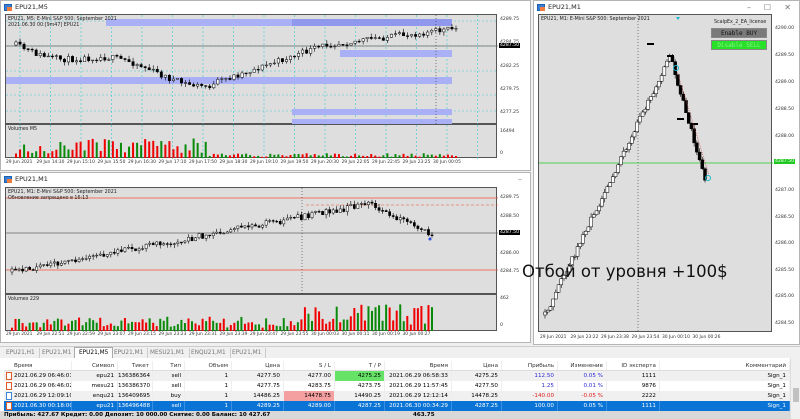  What do you see at coordinates (309, 365) in the screenshot?
I see `column-header: S / L` at bounding box center [309, 365].